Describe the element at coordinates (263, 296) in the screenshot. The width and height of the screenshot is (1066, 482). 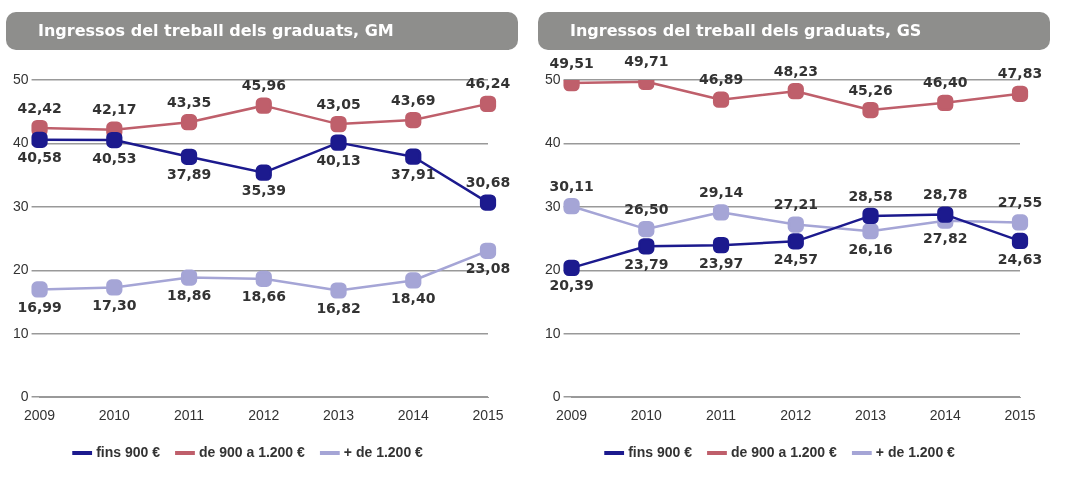
I see `data-label: 18,66` at that location.